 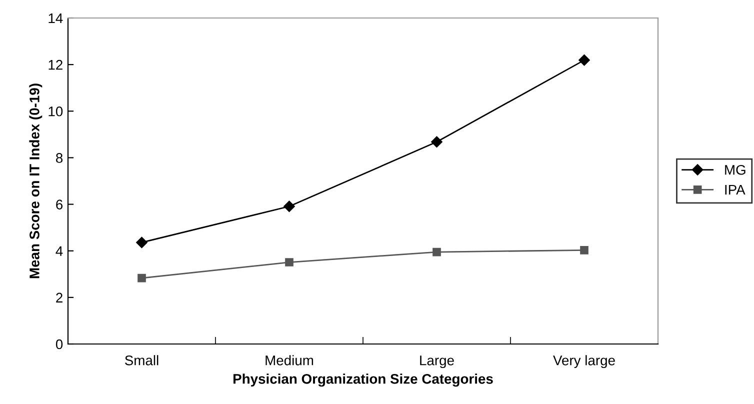 I want to click on legend-label: IPA, so click(x=735, y=189).